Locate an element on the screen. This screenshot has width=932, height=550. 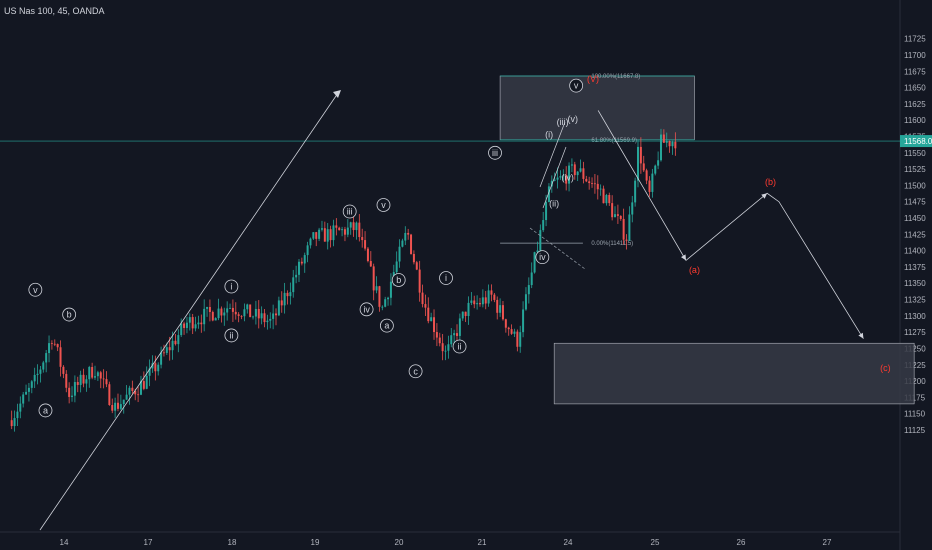
fib-trend-line is located at coordinates (557, 248).